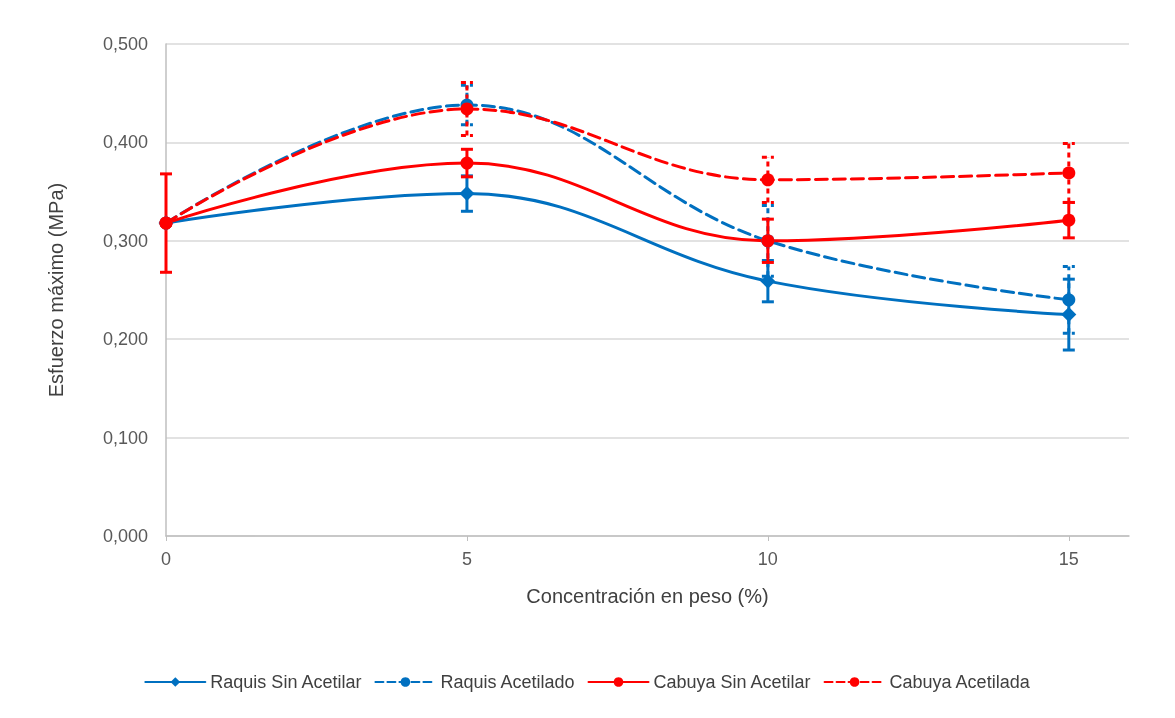 This screenshot has height=718, width=1175. I want to click on legend-label: Raquis Acetilado, so click(507, 682).